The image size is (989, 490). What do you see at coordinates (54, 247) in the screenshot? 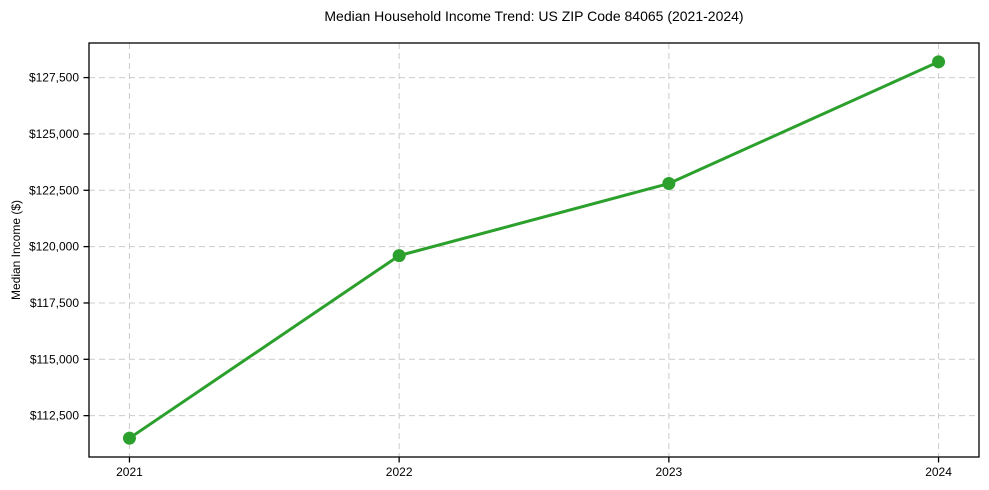
I see `y-tick-label: $120,000` at bounding box center [54, 247].